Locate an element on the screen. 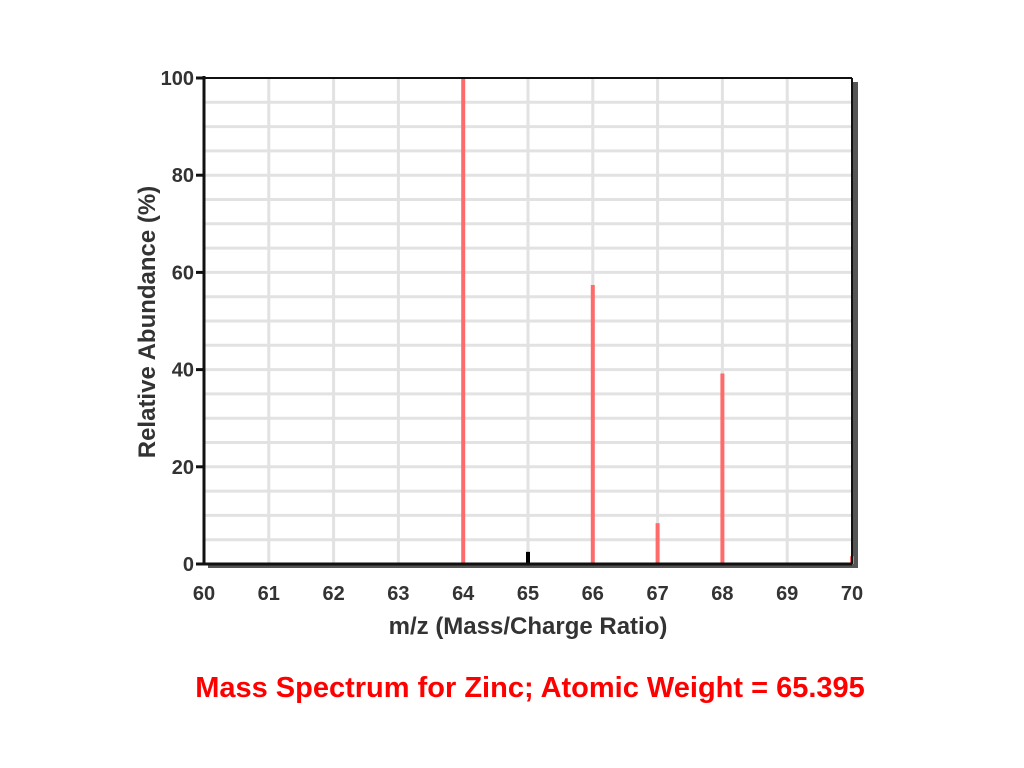  x-tick-label: 70 is located at coordinates (852, 594).